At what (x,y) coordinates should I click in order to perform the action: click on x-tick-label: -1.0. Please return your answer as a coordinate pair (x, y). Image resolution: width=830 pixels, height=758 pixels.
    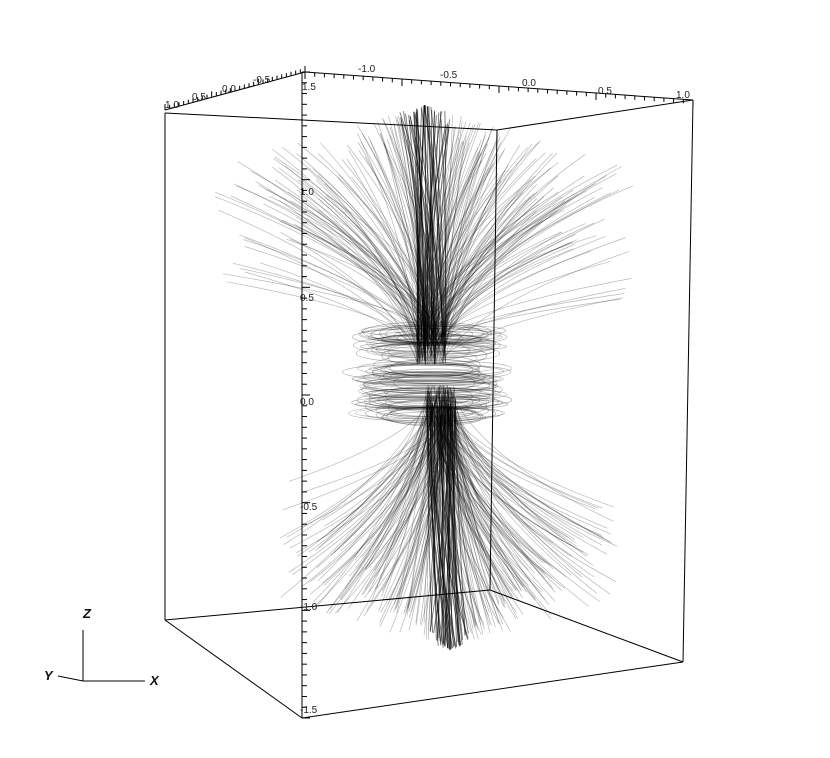
    Looking at the image, I should click on (367, 69).